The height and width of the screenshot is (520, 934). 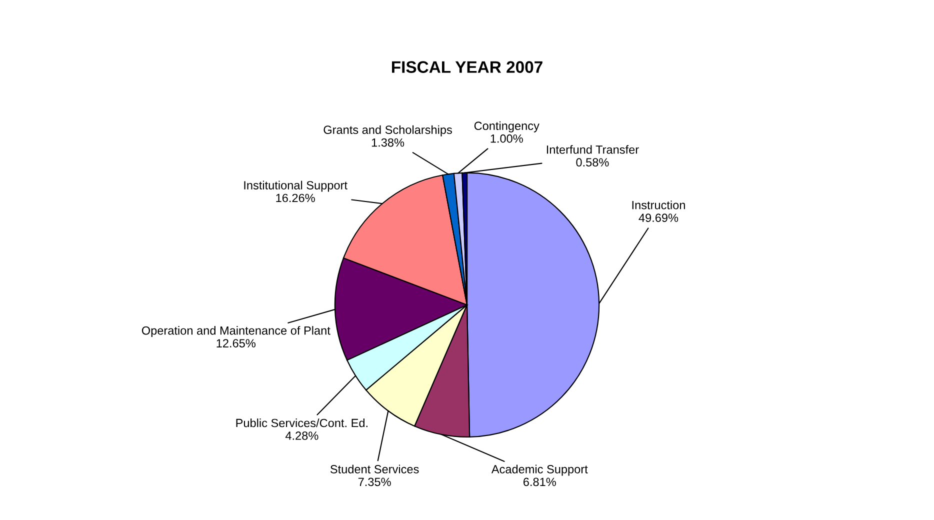 I want to click on slice-label: Public Services/Cont. Ed., so click(x=302, y=423).